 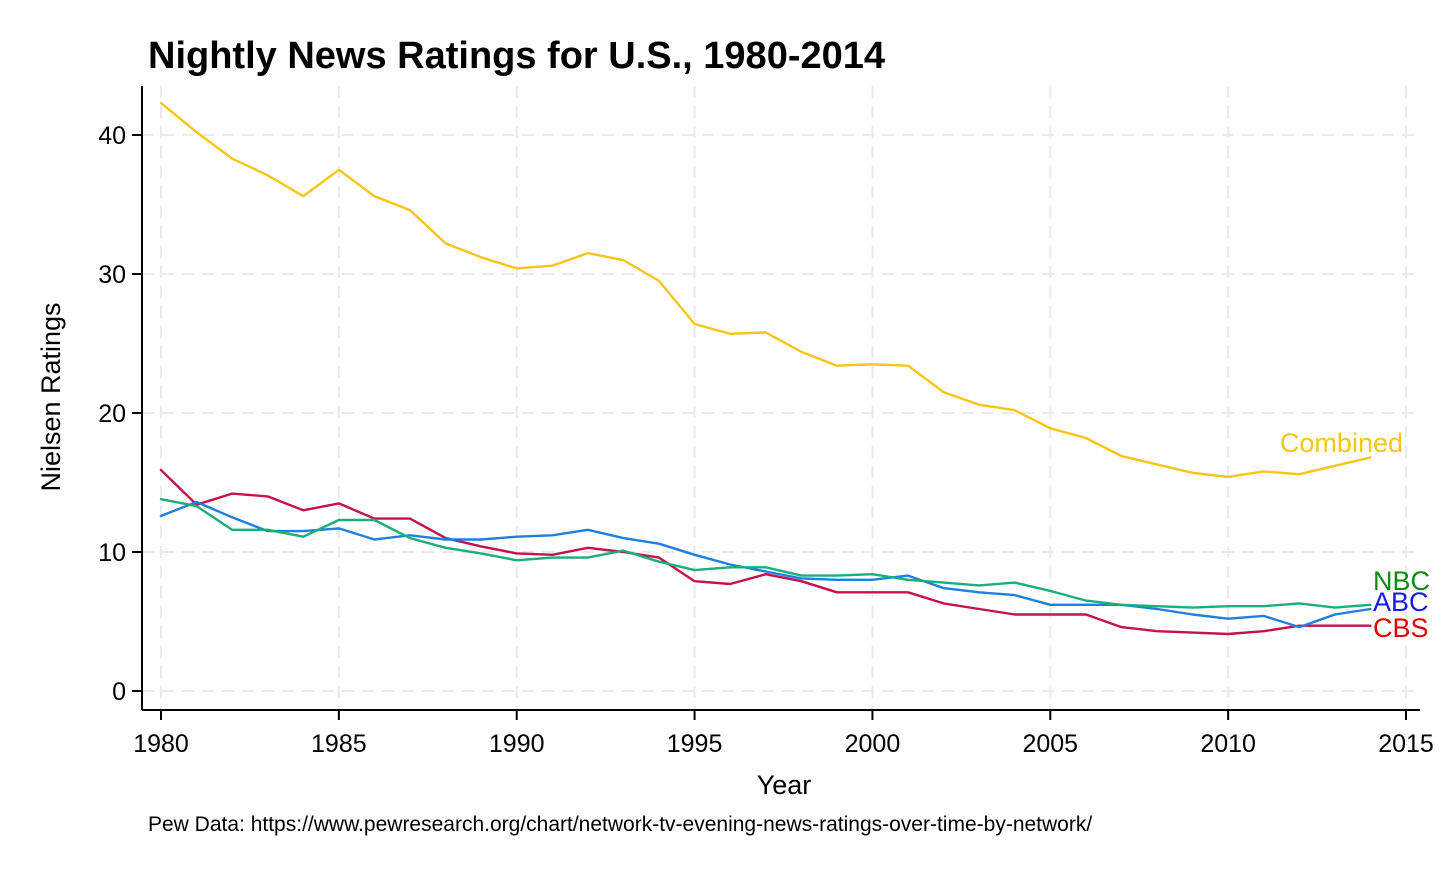 What do you see at coordinates (51, 396) in the screenshot?
I see `y-axis-title: Nielsen Ratings` at bounding box center [51, 396].